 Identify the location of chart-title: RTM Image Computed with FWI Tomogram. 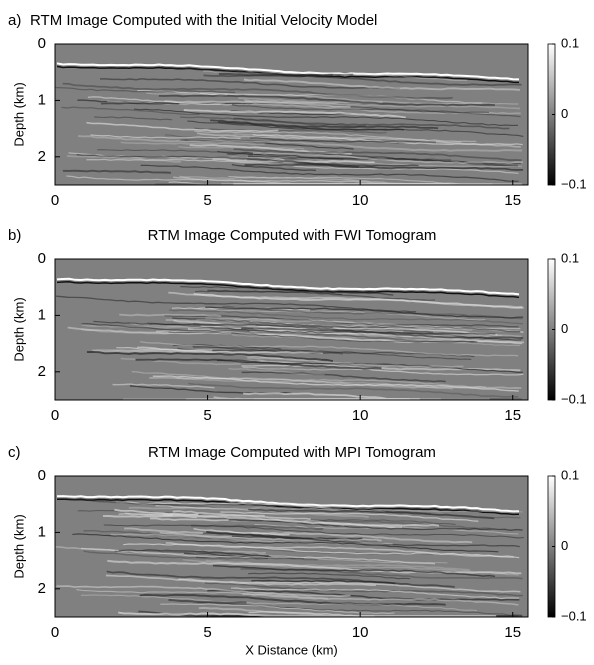
(292, 235).